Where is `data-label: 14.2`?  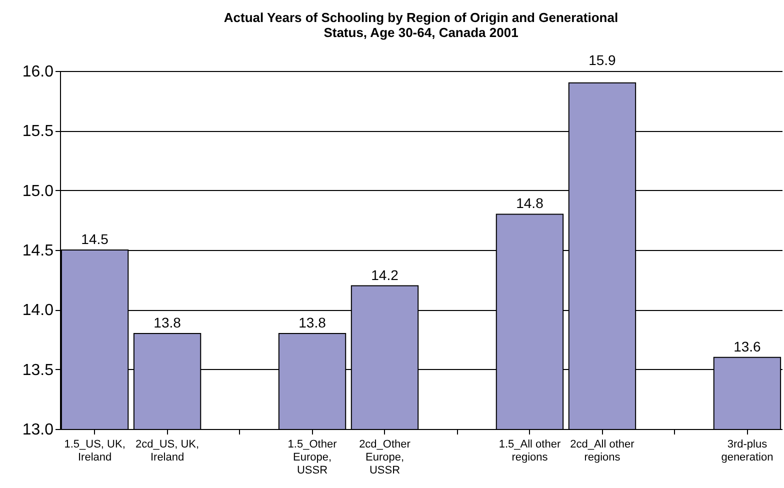 data-label: 14.2 is located at coordinates (385, 274).